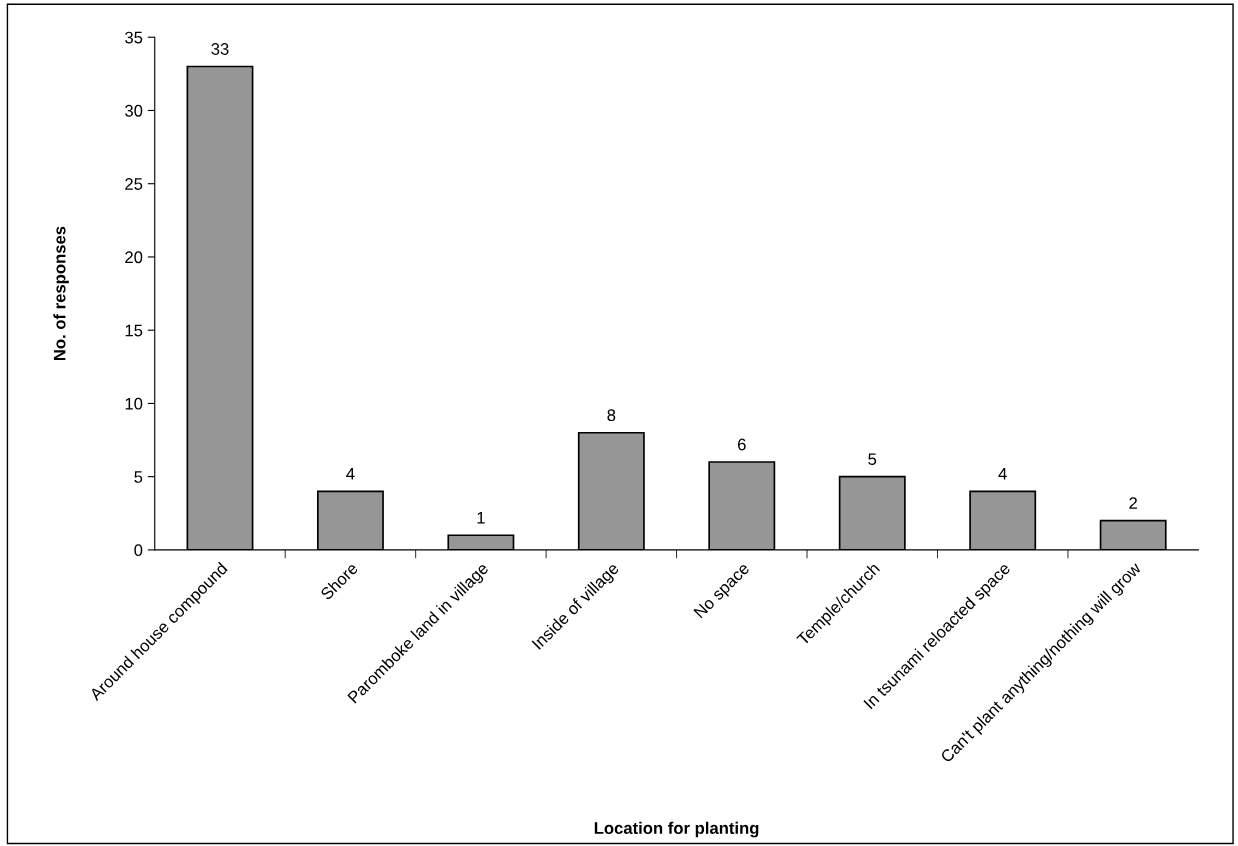  Describe the element at coordinates (1133, 503) in the screenshot. I see `data-label: 2` at that location.